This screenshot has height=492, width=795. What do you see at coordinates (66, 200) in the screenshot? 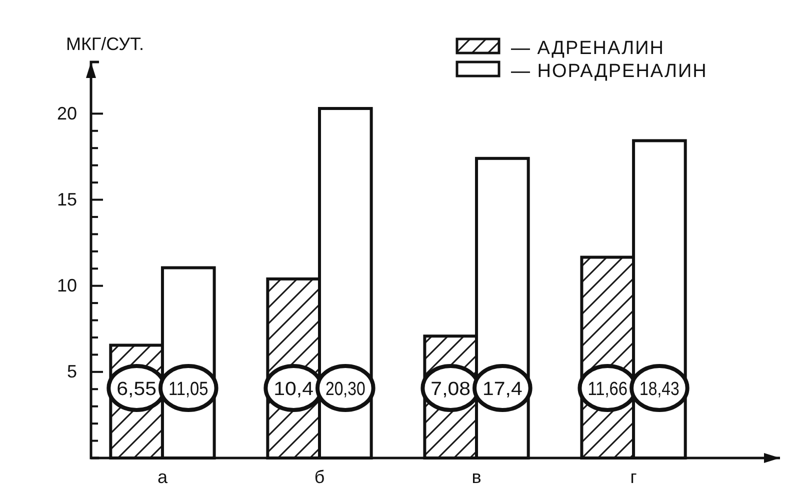
I see `y-tick-label: 15` at bounding box center [66, 200].